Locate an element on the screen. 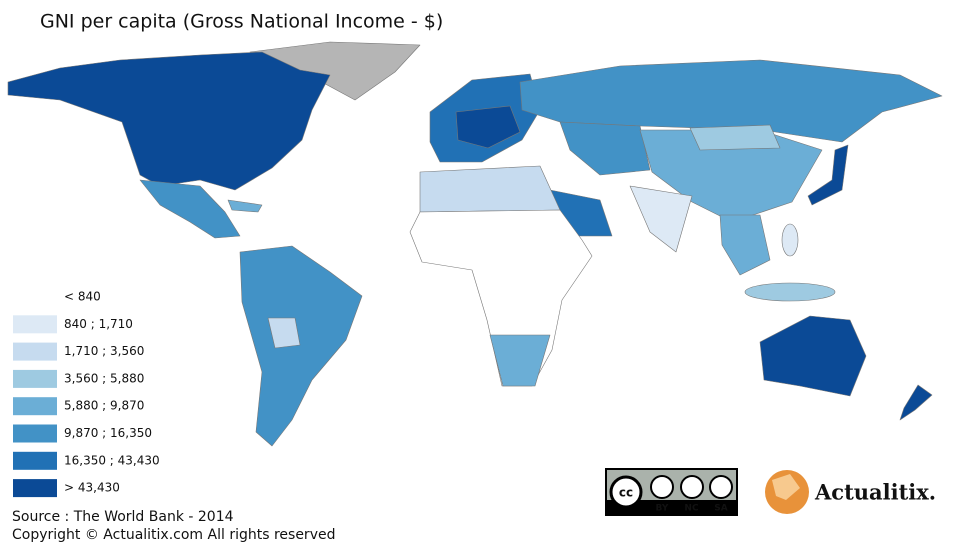 This screenshot has height=559, width=964. india is located at coordinates (661, 219).